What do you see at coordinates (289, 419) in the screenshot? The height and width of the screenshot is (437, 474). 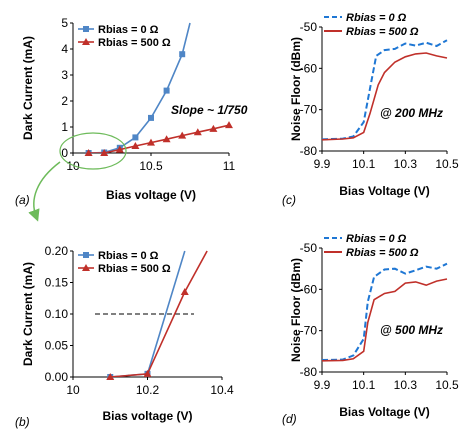 I see `panel-label-d: (d)` at bounding box center [289, 419].